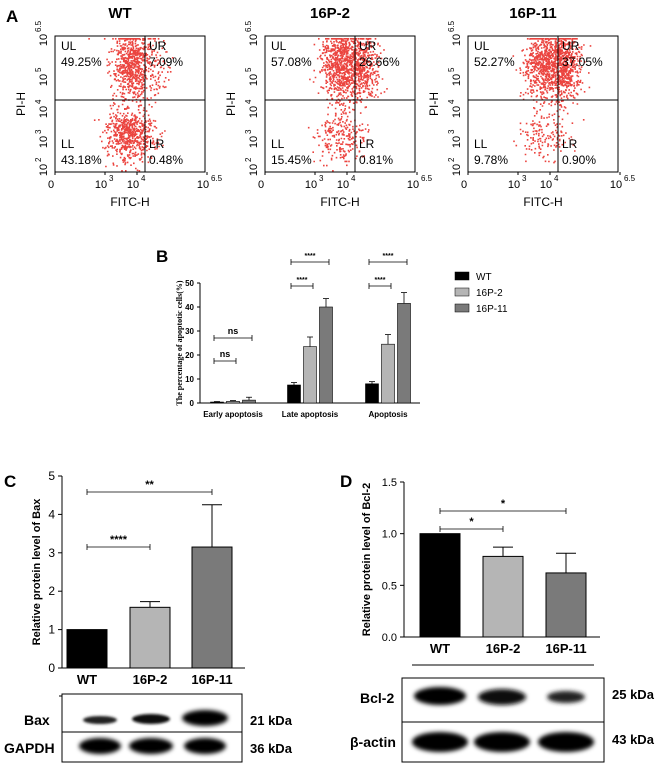 This screenshot has width=657, height=766. What do you see at coordinates (119, 13) in the screenshot?
I see `flow-plot-title: WT` at bounding box center [119, 13].